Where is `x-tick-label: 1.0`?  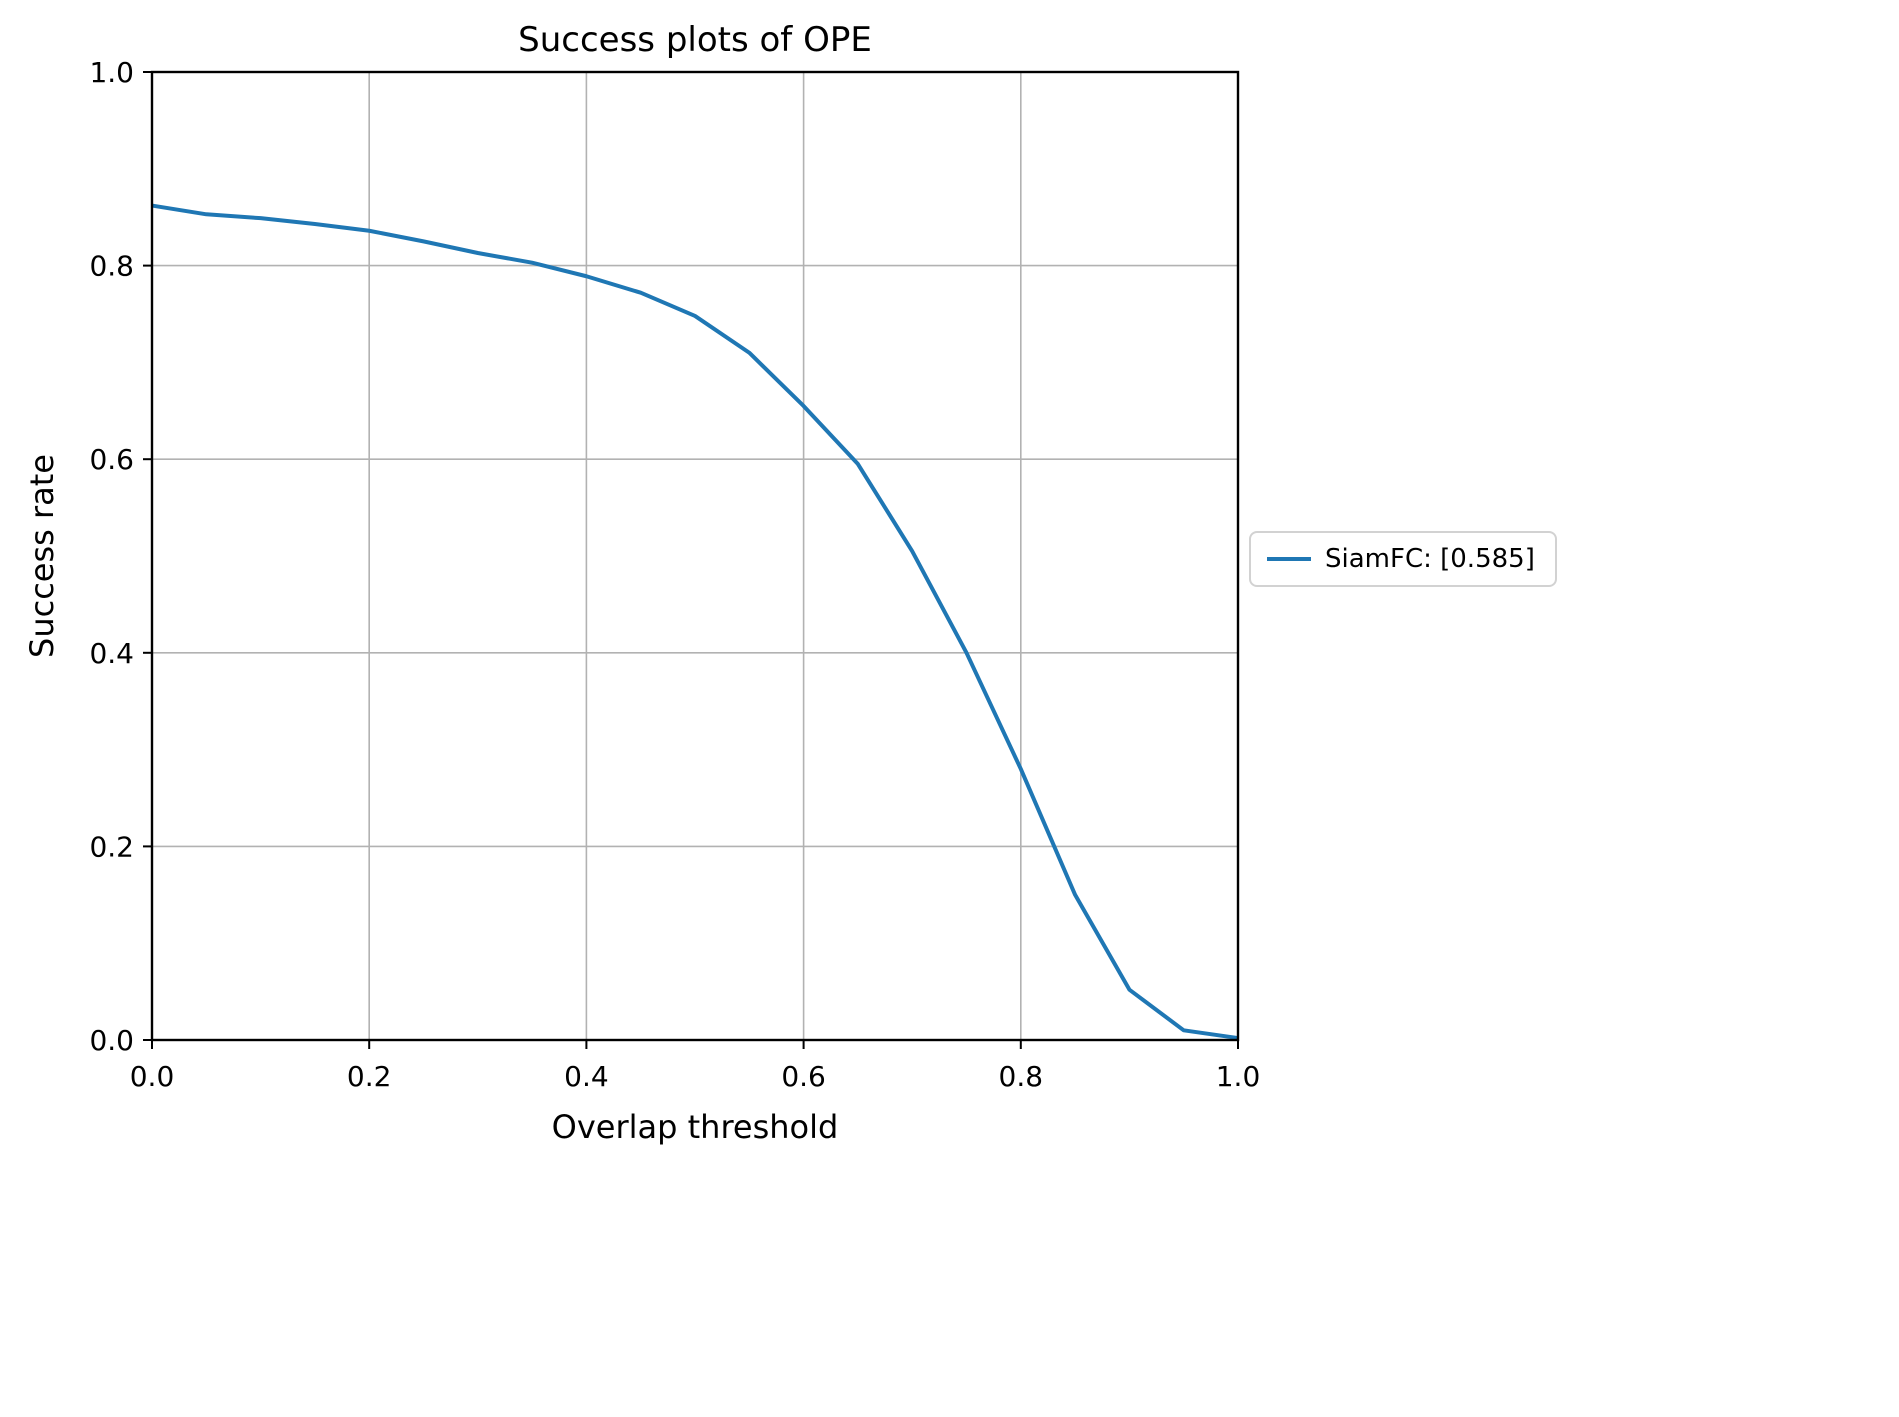 x-tick-label: 1.0 is located at coordinates (1238, 1076).